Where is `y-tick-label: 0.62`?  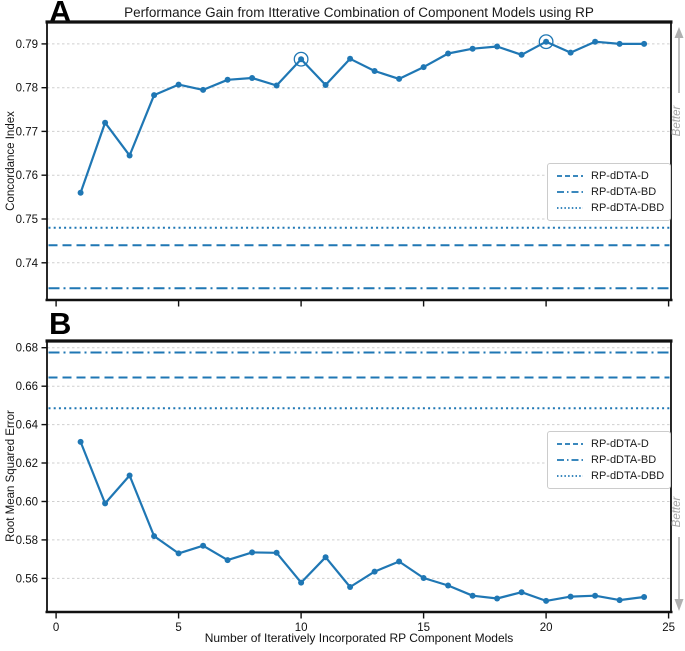 y-tick-label: 0.62 is located at coordinates (27, 464).